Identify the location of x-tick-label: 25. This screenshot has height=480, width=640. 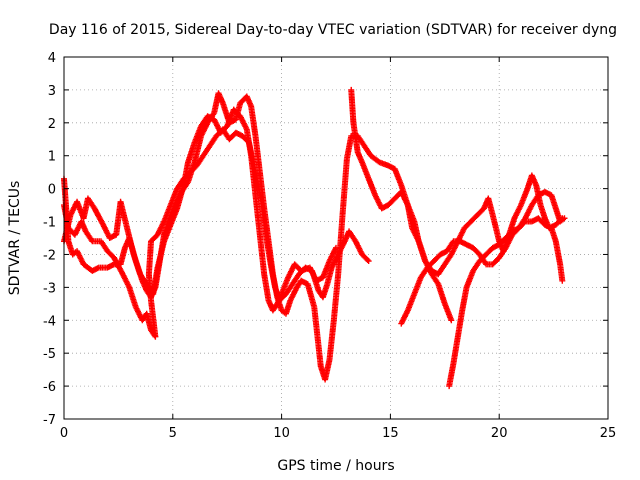
(608, 433).